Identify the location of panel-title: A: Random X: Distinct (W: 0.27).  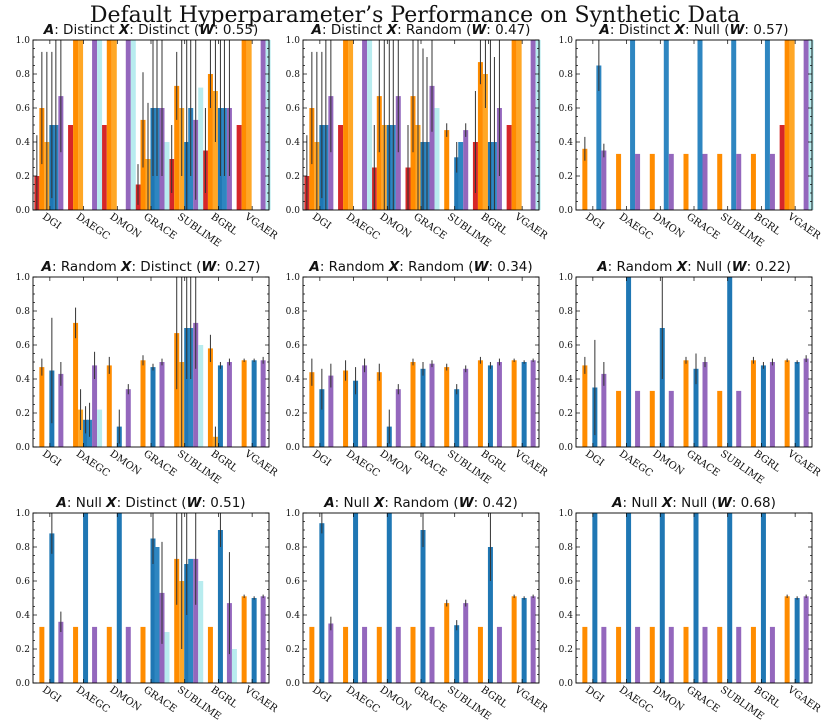
(151, 267).